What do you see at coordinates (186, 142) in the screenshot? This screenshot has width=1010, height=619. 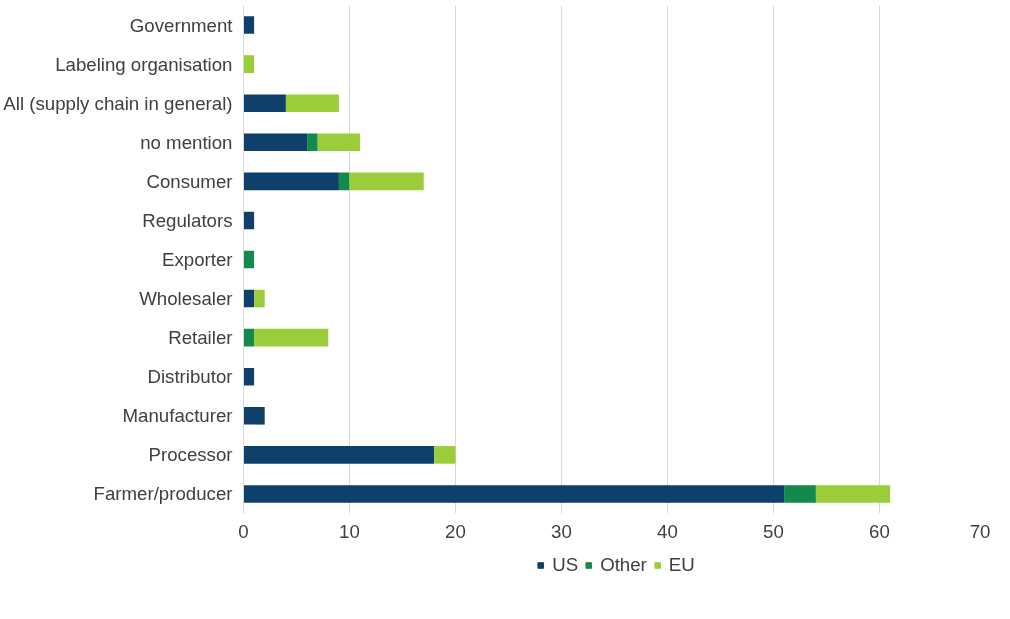 I see `y-tick-label: no mention` at bounding box center [186, 142].